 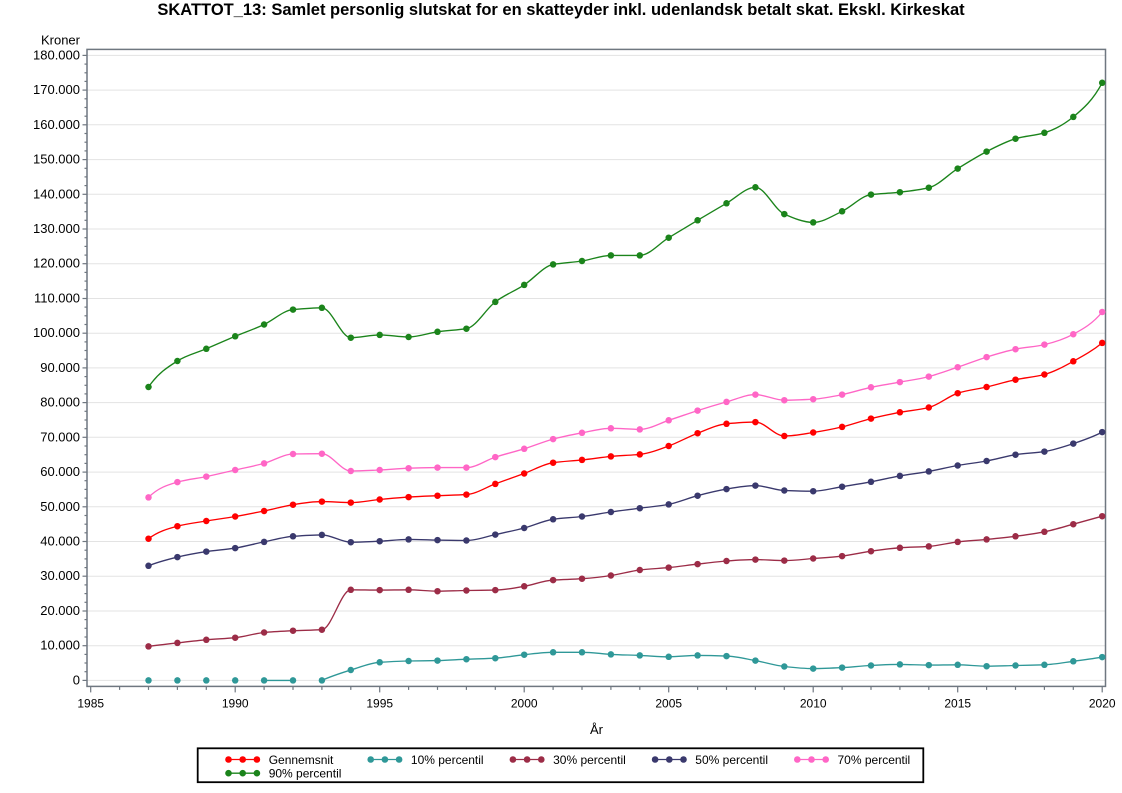 I want to click on svg-text: 50.000, so click(x=60, y=506).